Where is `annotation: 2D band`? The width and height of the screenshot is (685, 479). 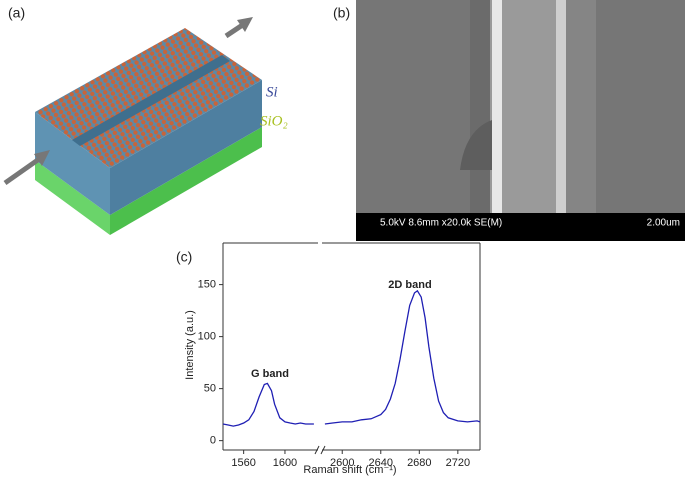
annotation: 2D band is located at coordinates (409, 285).